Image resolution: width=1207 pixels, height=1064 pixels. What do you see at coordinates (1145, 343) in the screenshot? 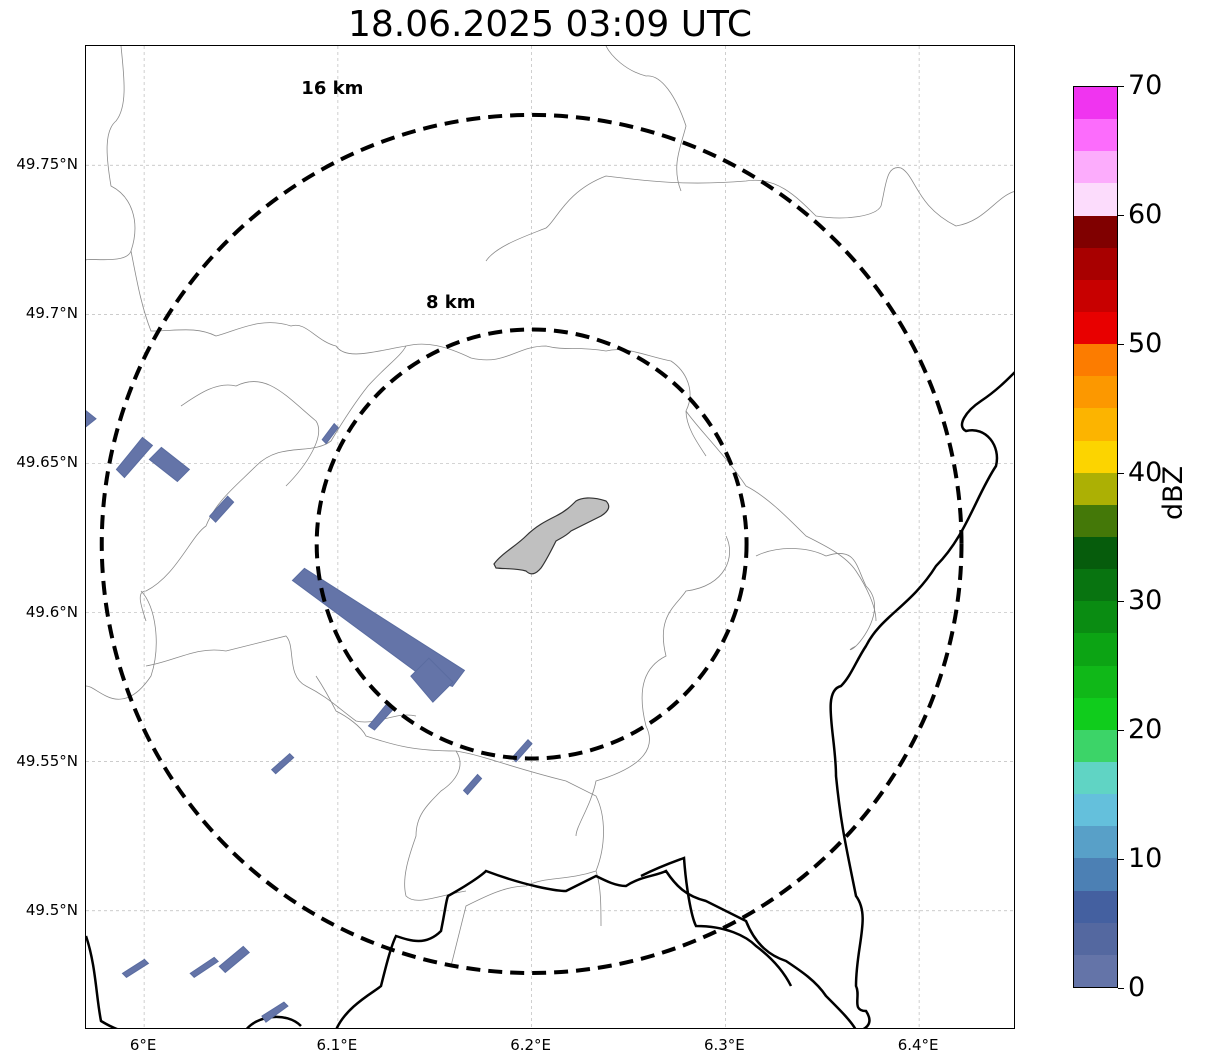
I see `colorbar-tick-label-5: 50` at bounding box center [1145, 343].